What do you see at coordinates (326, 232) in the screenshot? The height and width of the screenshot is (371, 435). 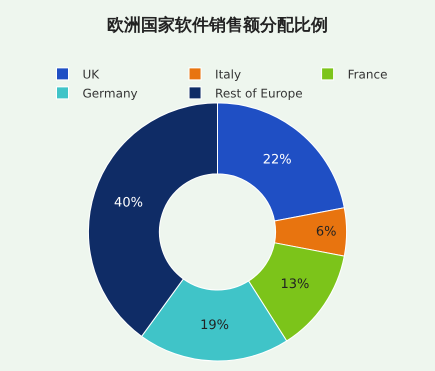 I see `data-label: 6%` at bounding box center [326, 232].